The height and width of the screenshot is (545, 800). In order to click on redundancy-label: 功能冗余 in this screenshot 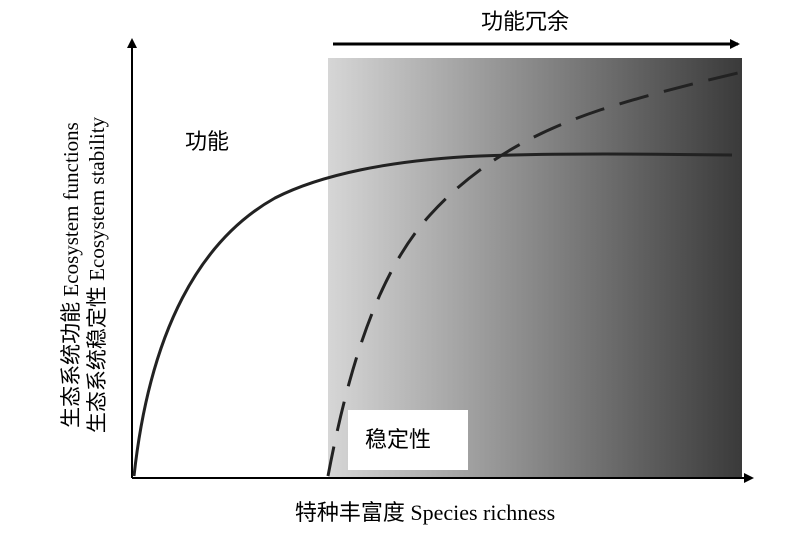, I will do `click(525, 22)`.